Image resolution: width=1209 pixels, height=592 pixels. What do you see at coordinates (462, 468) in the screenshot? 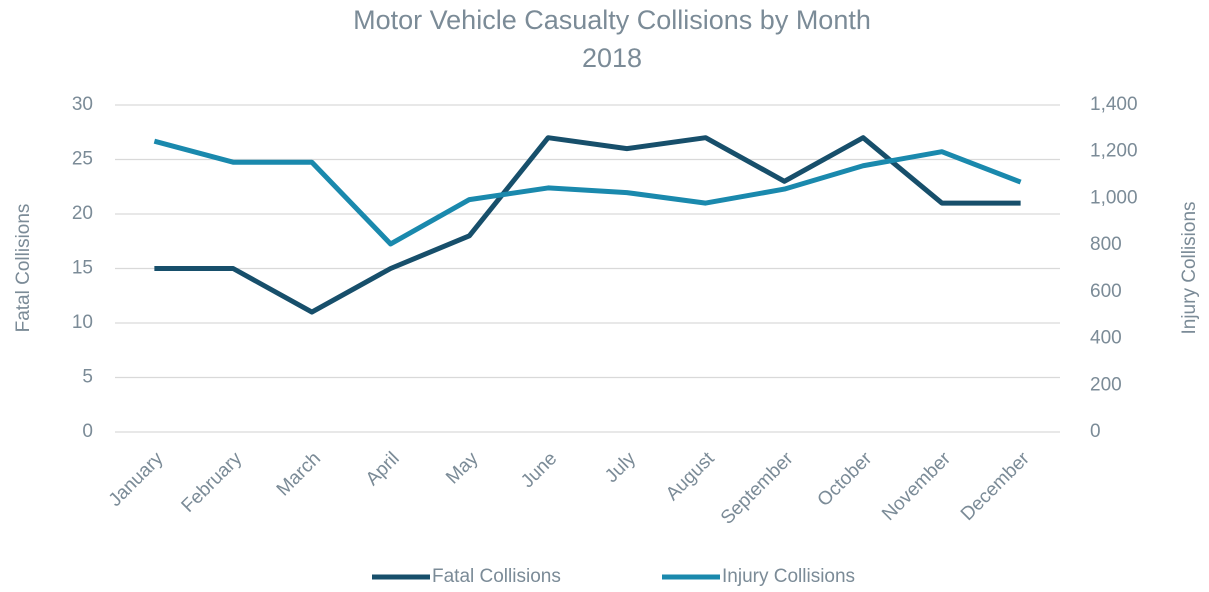
I see `x-tick-label: May` at bounding box center [462, 468].